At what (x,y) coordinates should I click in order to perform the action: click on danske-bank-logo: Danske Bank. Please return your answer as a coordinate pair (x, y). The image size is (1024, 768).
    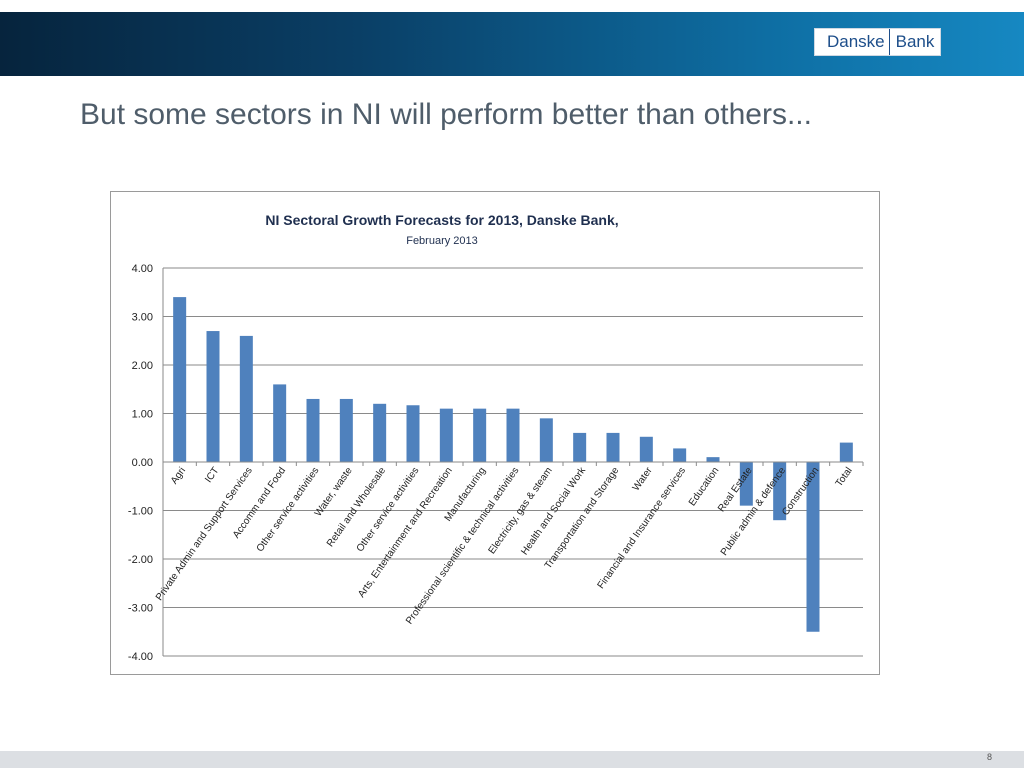
    Looking at the image, I should click on (878, 42).